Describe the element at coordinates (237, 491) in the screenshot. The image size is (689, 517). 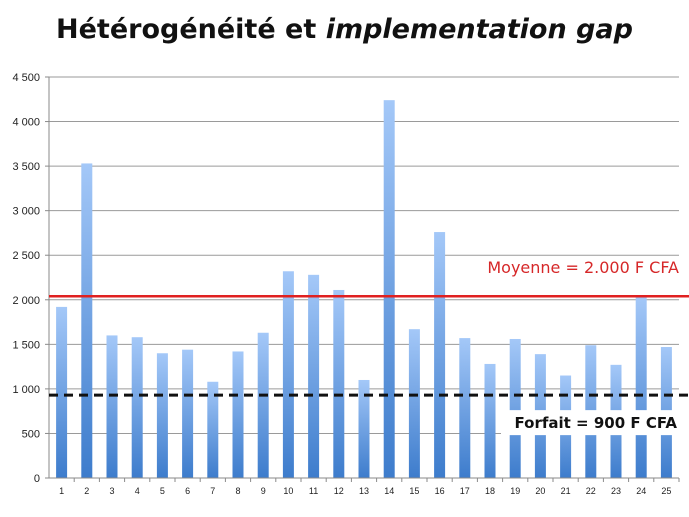
I see `x-tick-label: 8` at that location.